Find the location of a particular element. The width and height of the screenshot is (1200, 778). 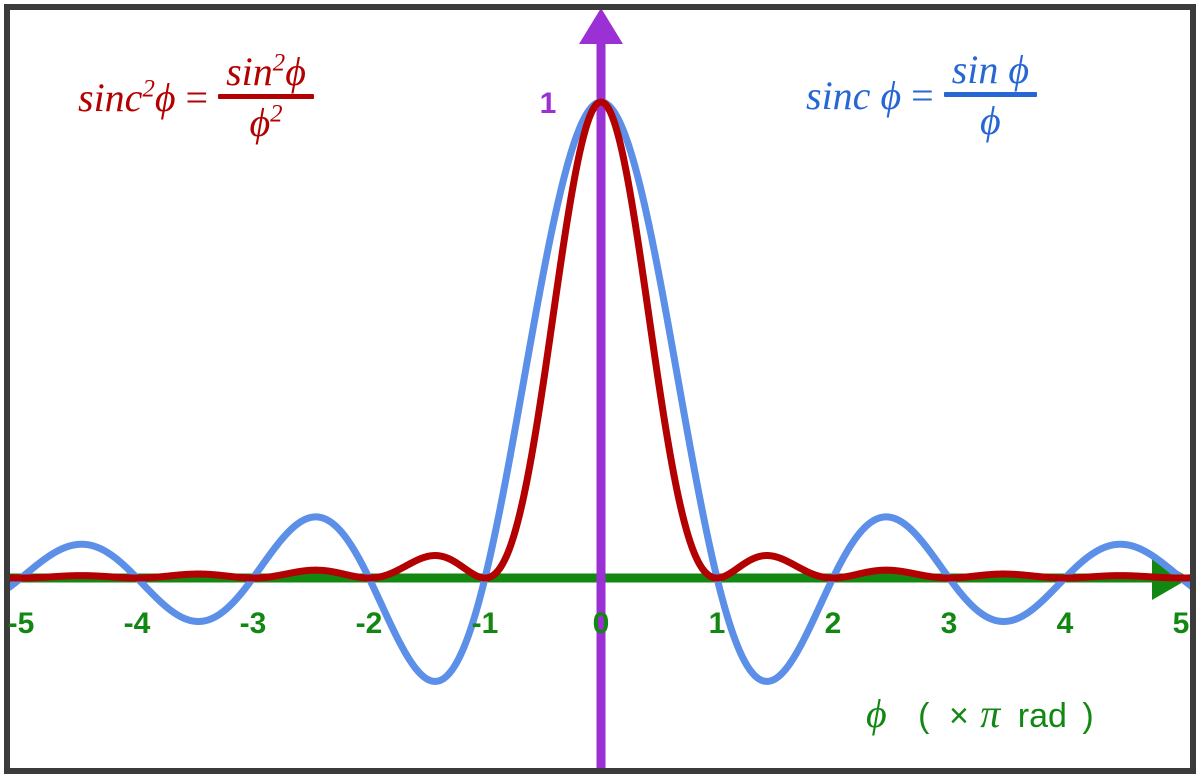

y-axis-arrow-icon is located at coordinates (601, 27).